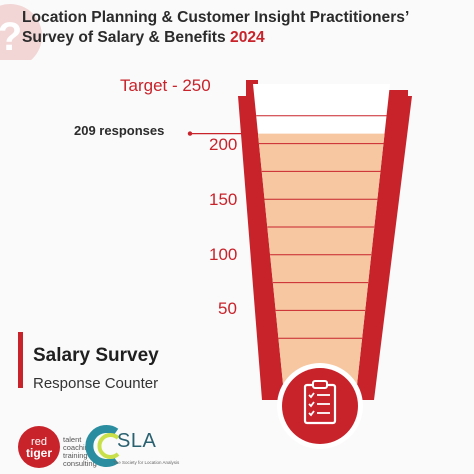  I want to click on tick-label-50: 50, so click(227, 308).